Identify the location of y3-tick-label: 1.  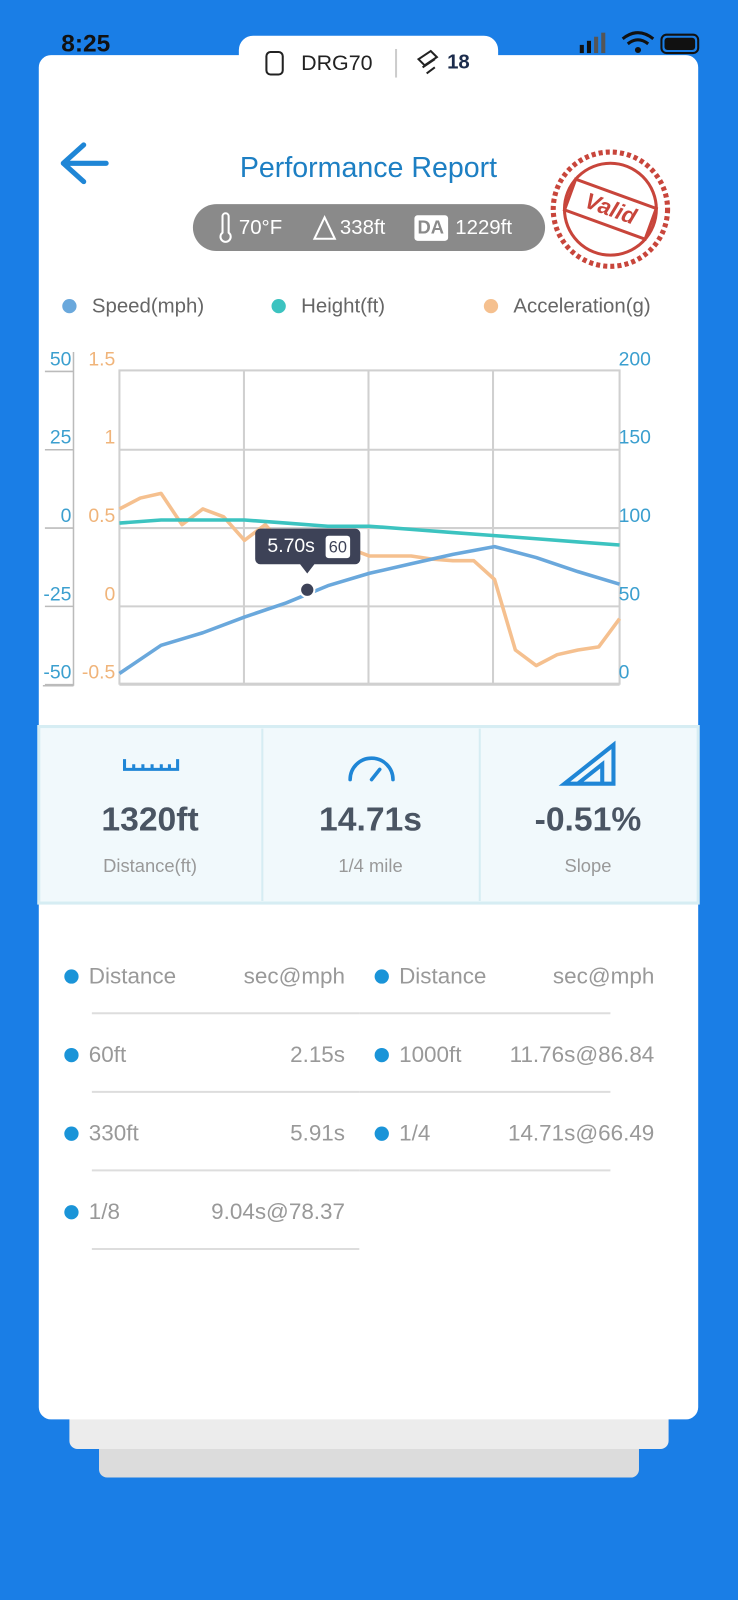
(110, 438).